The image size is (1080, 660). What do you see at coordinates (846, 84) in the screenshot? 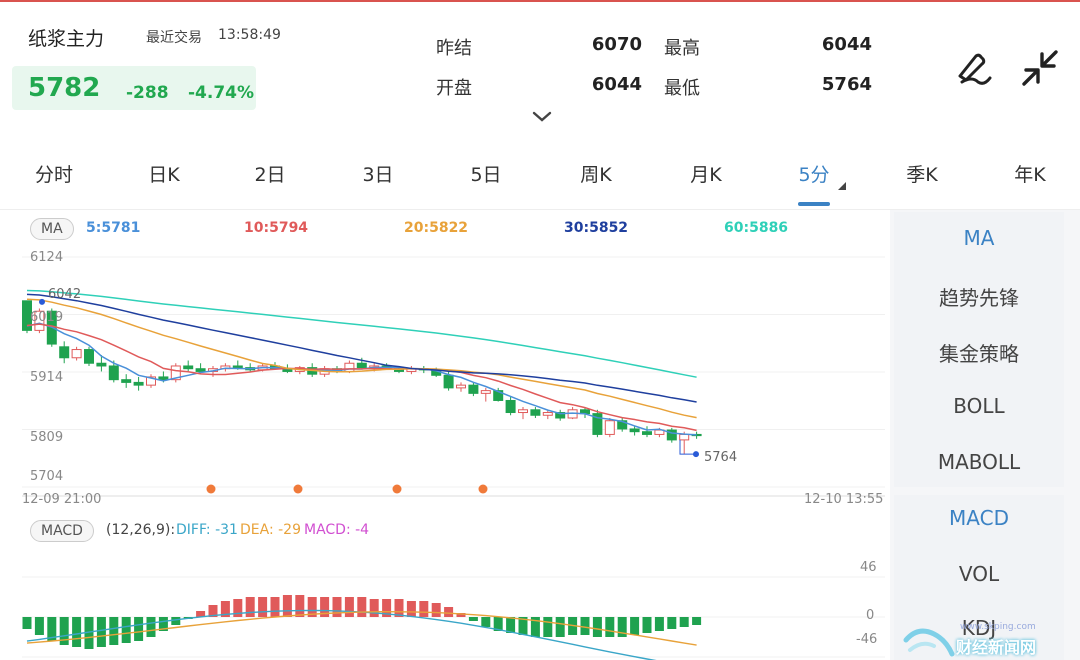
I see `low-value: 5764` at bounding box center [846, 84].